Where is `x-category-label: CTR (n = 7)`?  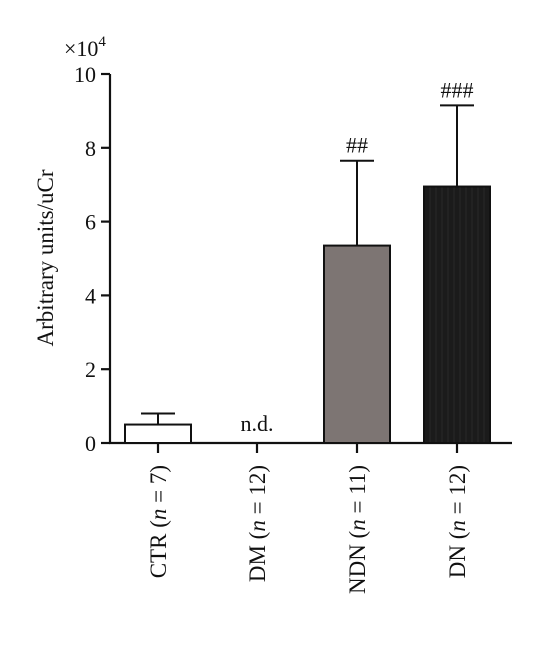 x-category-label: CTR (n = 7) is located at coordinates (158, 521).